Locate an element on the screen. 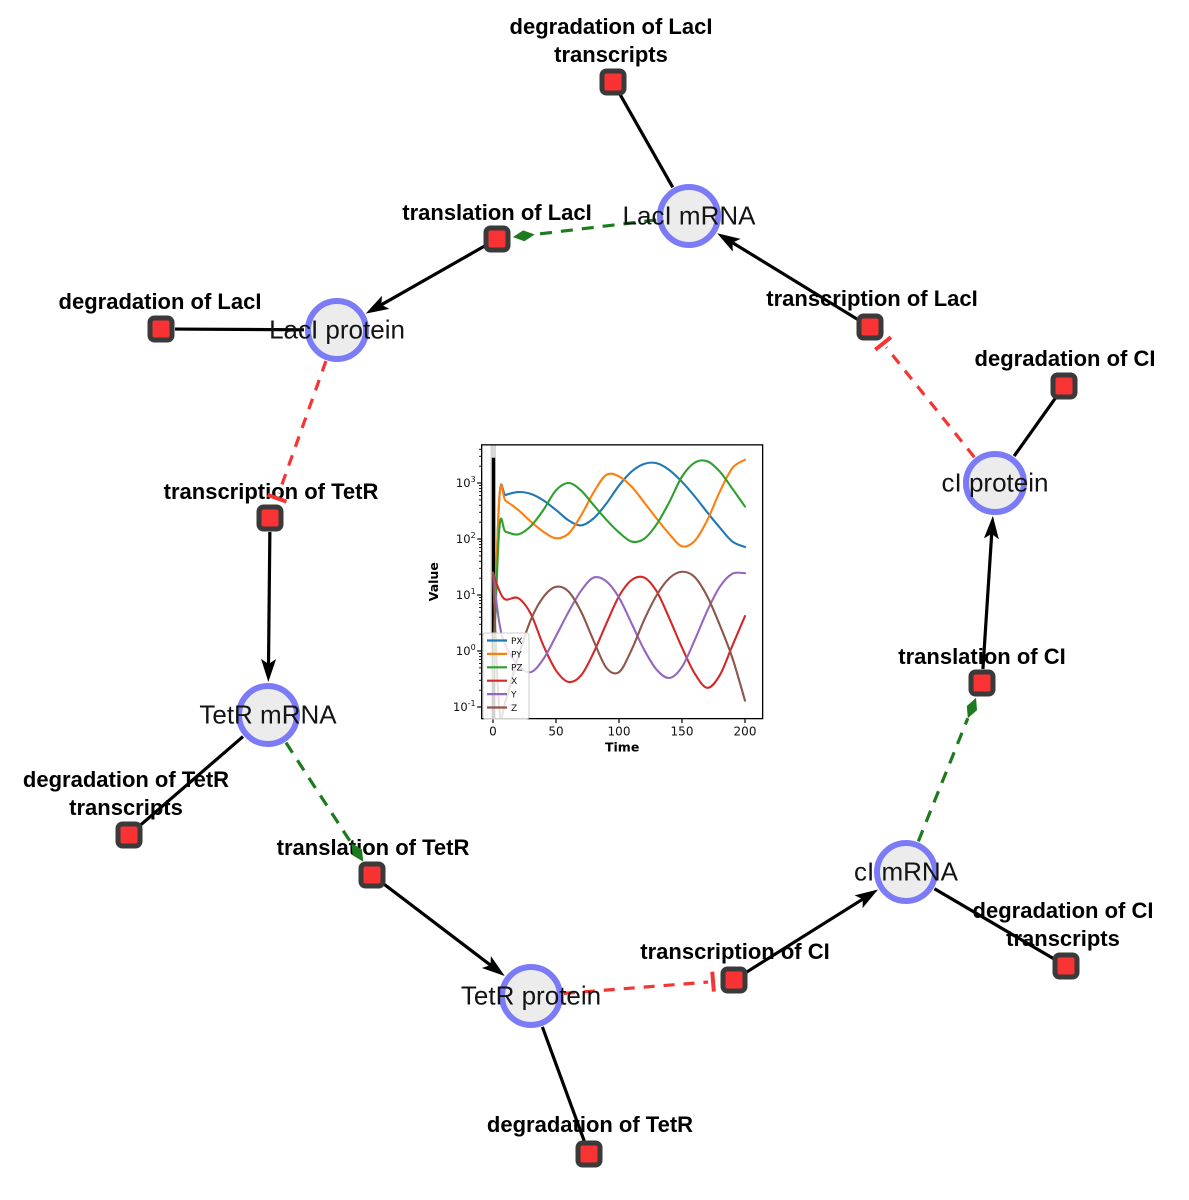  species-label-tetr-mrna: TetR mRNA is located at coordinates (268, 714).